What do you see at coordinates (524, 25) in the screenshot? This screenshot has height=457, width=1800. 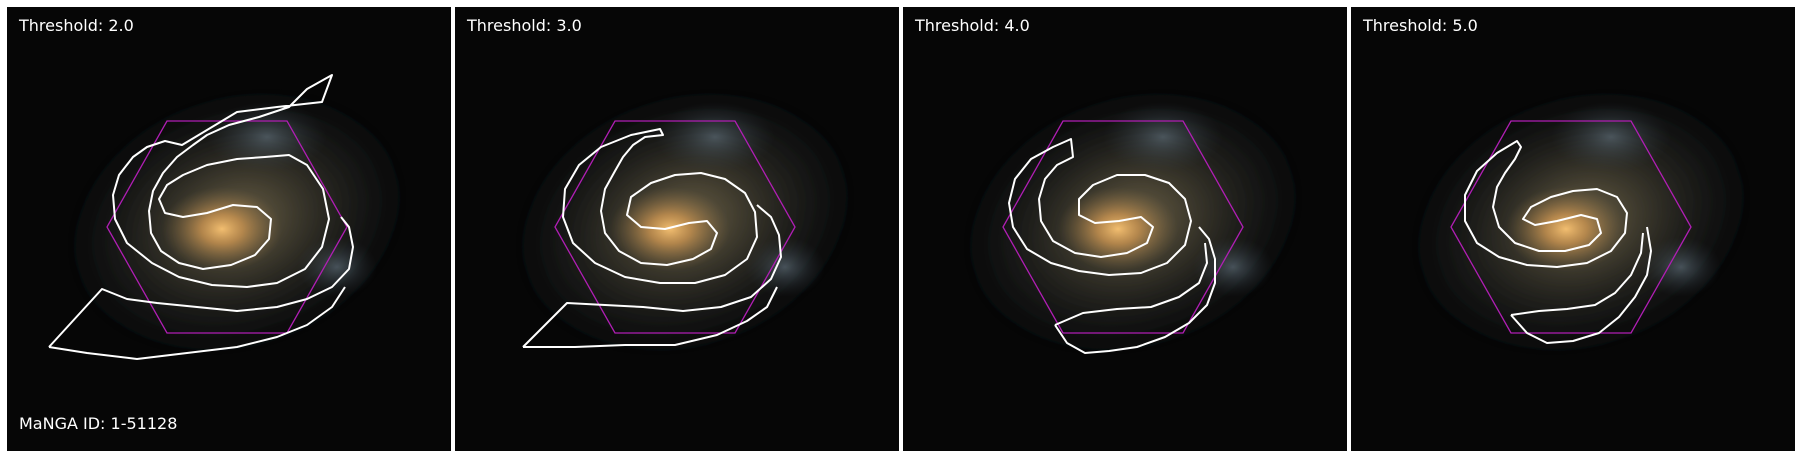 I see `threshold-label: Threshold: 3.0` at bounding box center [524, 25].